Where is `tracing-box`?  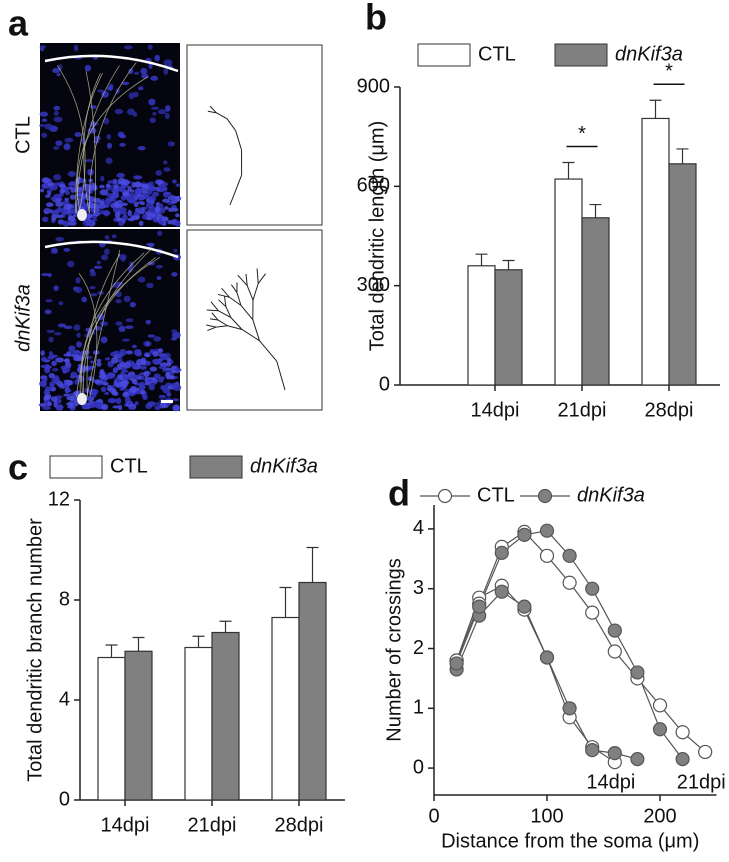 tracing-box is located at coordinates (254, 320).